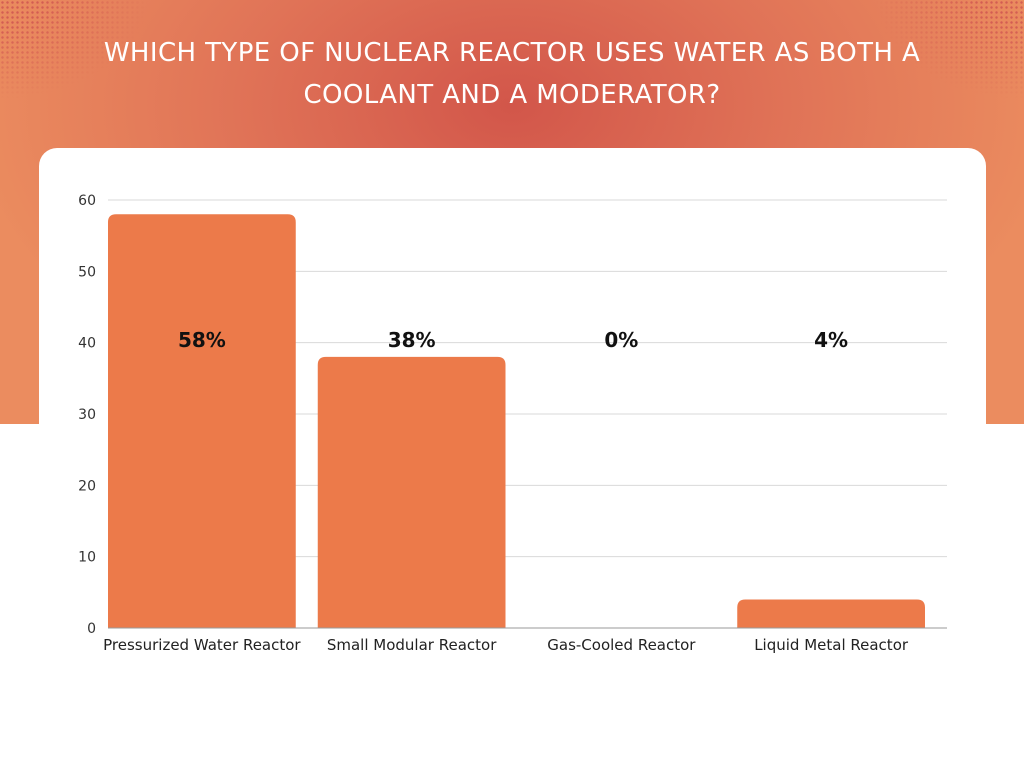  I want to click on data-label: 38%, so click(412, 340).